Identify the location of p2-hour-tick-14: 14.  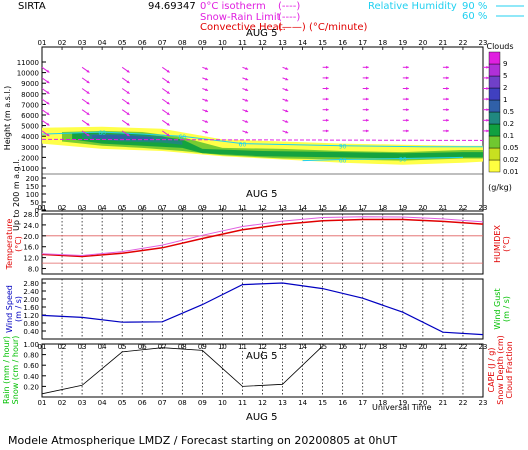
(302, 208).